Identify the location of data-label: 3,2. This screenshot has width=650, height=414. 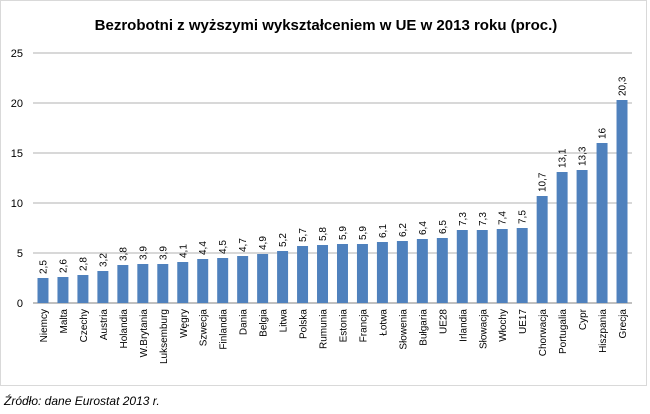
(103, 260).